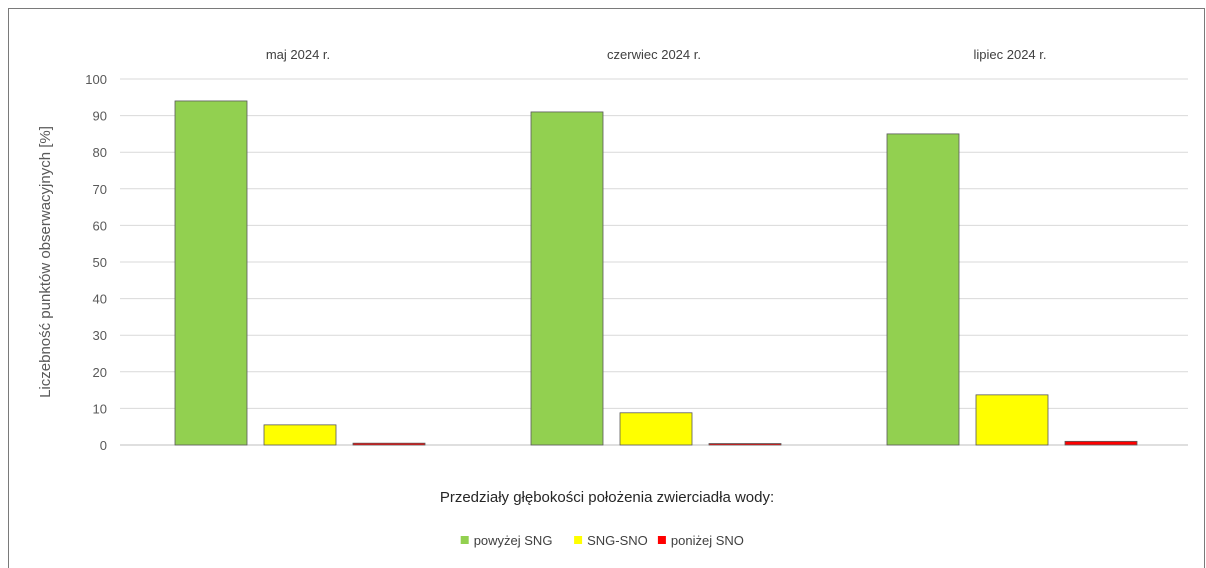 The height and width of the screenshot is (568, 1206). What do you see at coordinates (45, 262) in the screenshot?
I see `y-axis-label: Liczebność punktów obserwacyjnych [%]` at bounding box center [45, 262].